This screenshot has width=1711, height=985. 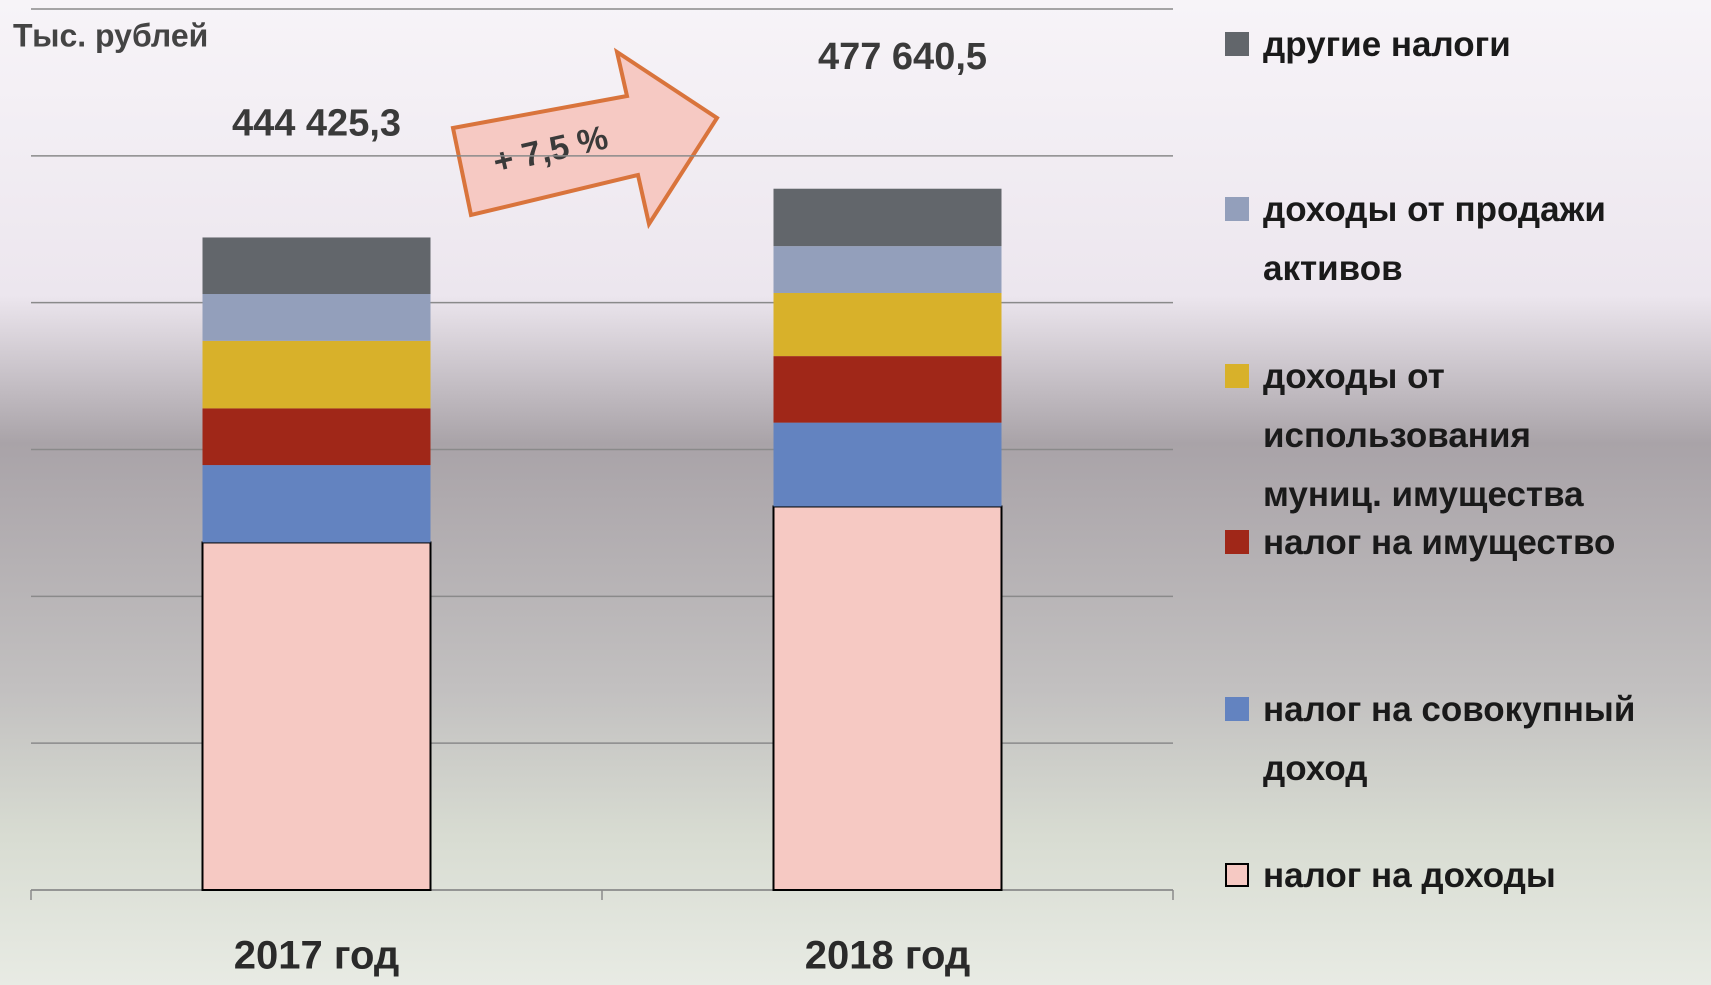 I want to click on legend-item: налог на имущество, so click(x=1466, y=542).